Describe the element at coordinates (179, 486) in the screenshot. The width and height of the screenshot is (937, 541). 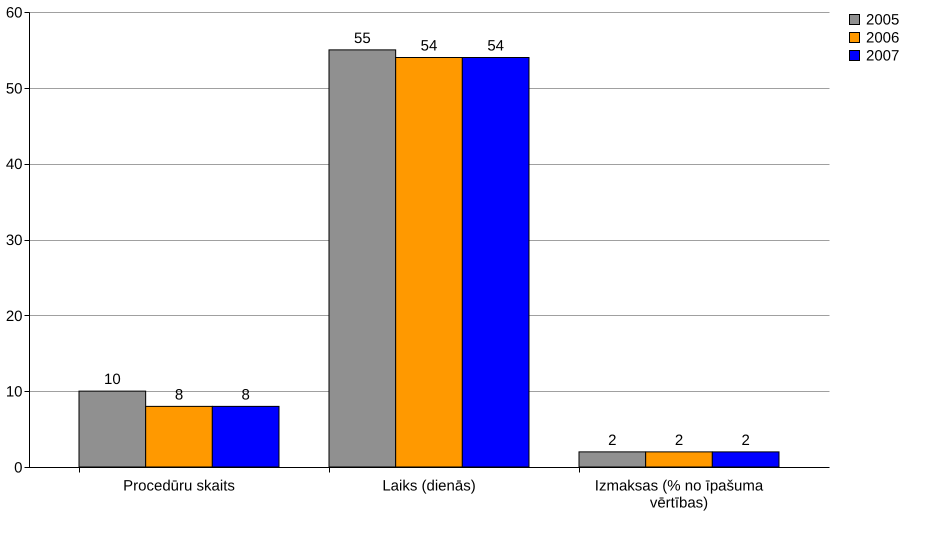
I see `x-tick-label: Procedūru skaits` at that location.